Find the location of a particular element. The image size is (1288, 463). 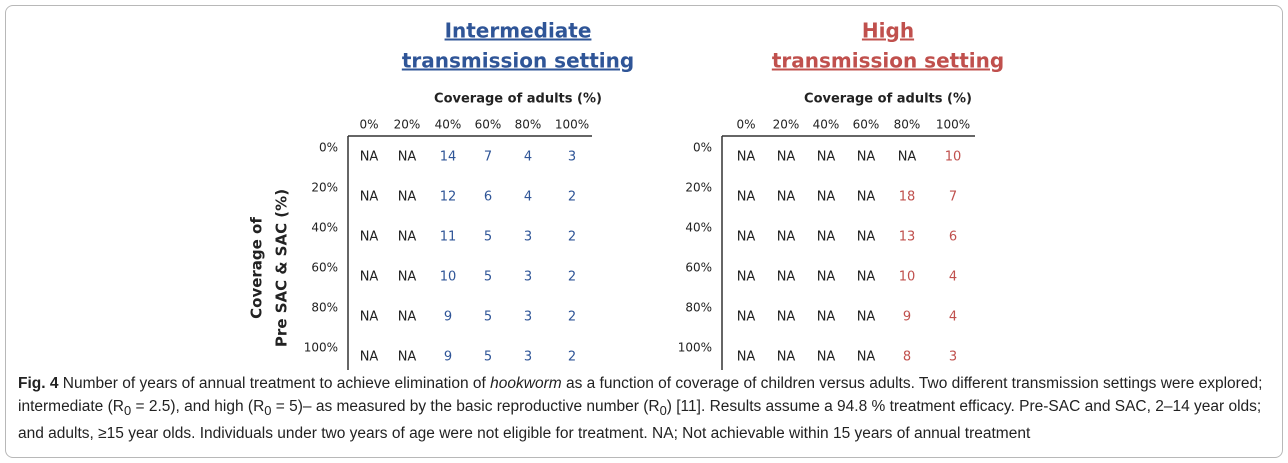

row-axis-label: Pre SAC & SAC (%) is located at coordinates (282, 268).